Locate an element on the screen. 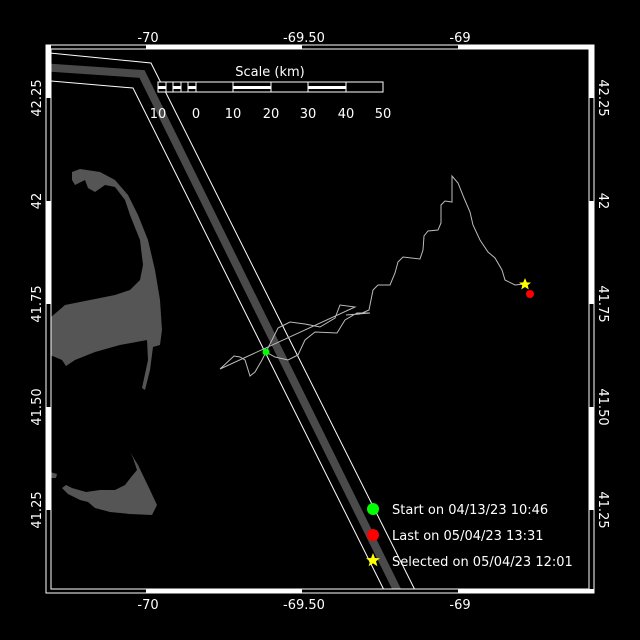 This screenshot has height=640, width=640. left-lat-label: 41.75 is located at coordinates (37, 303).